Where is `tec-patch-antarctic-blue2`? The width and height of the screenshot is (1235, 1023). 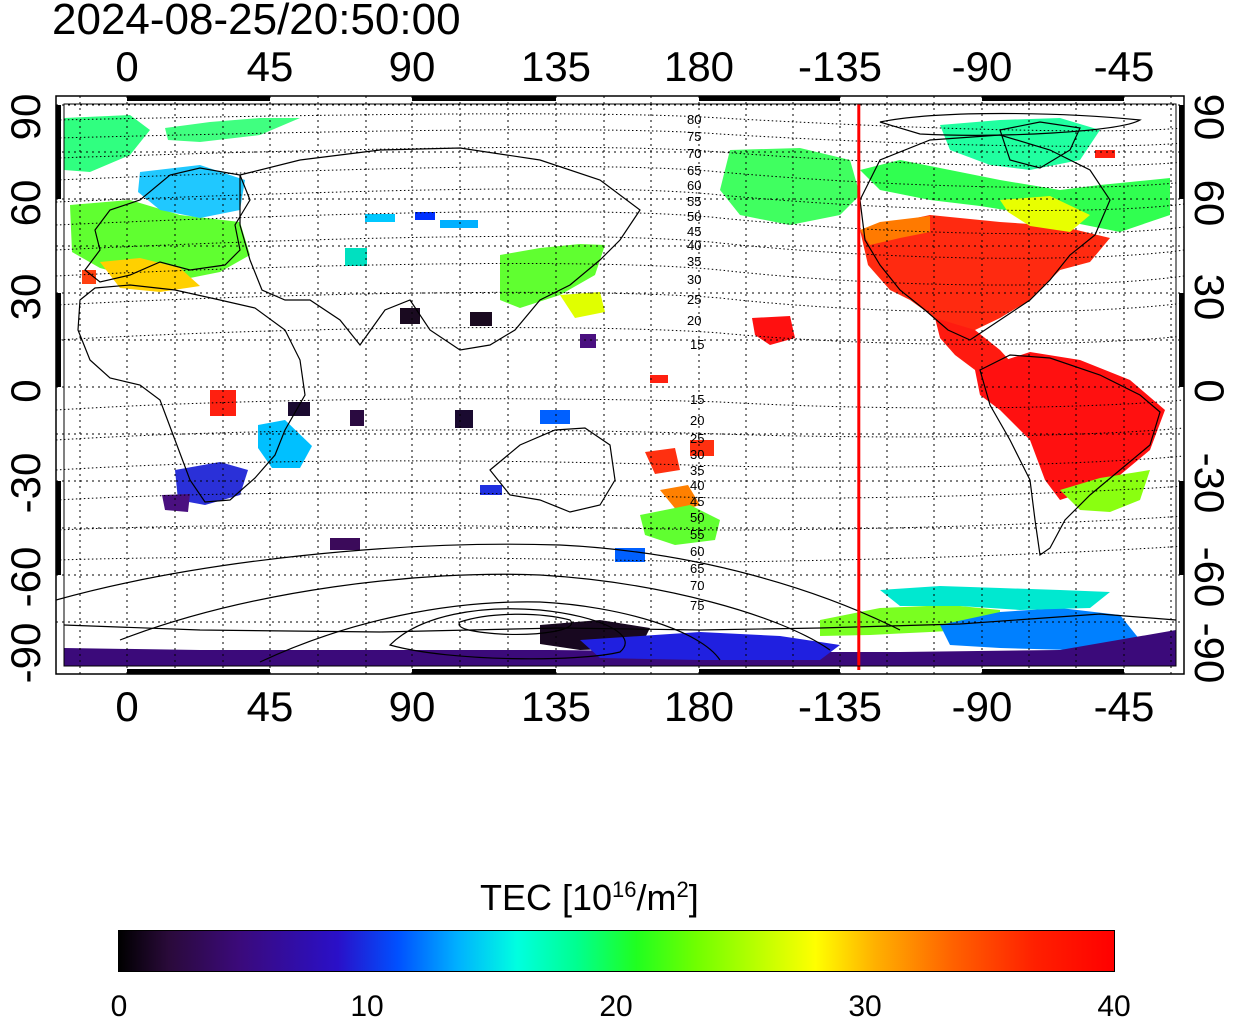 tec-patch-antarctic-blue2 is located at coordinates (710, 646).